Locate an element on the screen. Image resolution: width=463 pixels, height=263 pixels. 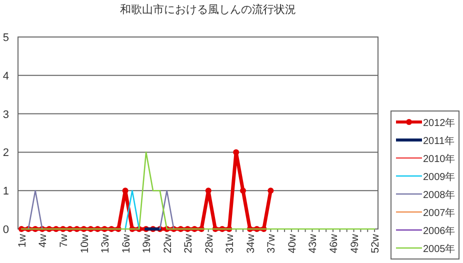
legend-label: 2009年 is located at coordinates (439, 177).